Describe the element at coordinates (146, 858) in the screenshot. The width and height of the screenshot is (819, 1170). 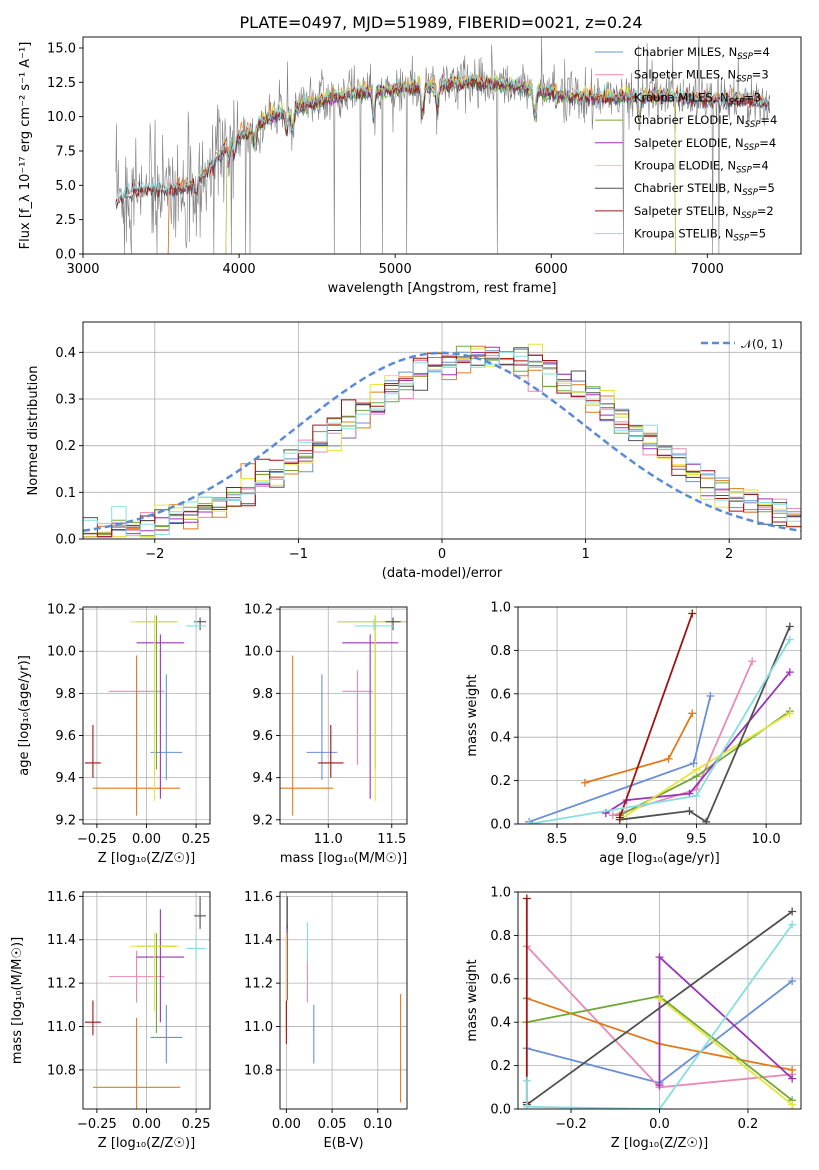
I see `age_vs_Z-xlabel: Z [log₁₀(Z/Z☉)]` at that location.